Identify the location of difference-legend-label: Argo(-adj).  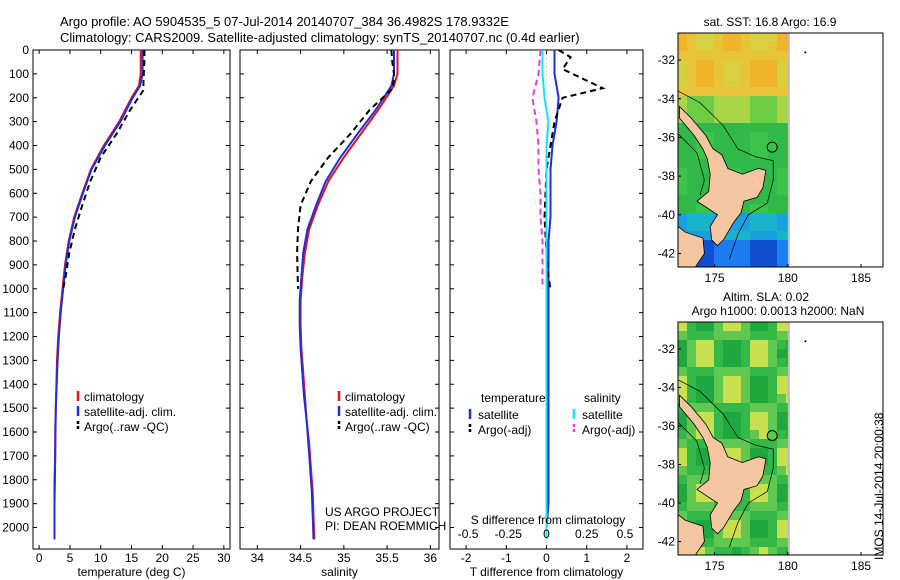
(608, 430).